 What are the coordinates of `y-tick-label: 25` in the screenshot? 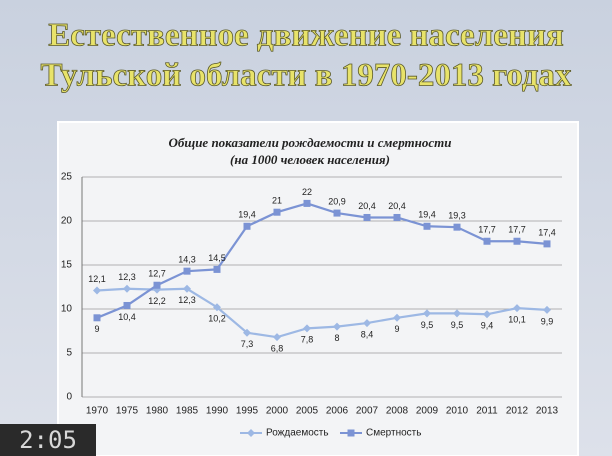 It's located at (67, 177).